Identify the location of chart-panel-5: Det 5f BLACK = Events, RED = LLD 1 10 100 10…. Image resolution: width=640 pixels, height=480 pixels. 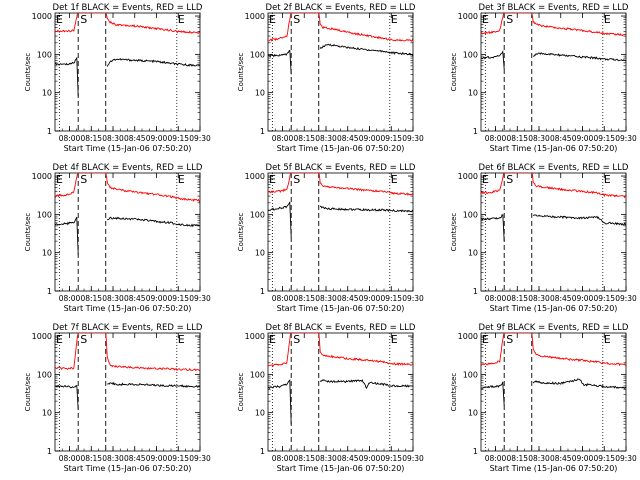
(319, 240).